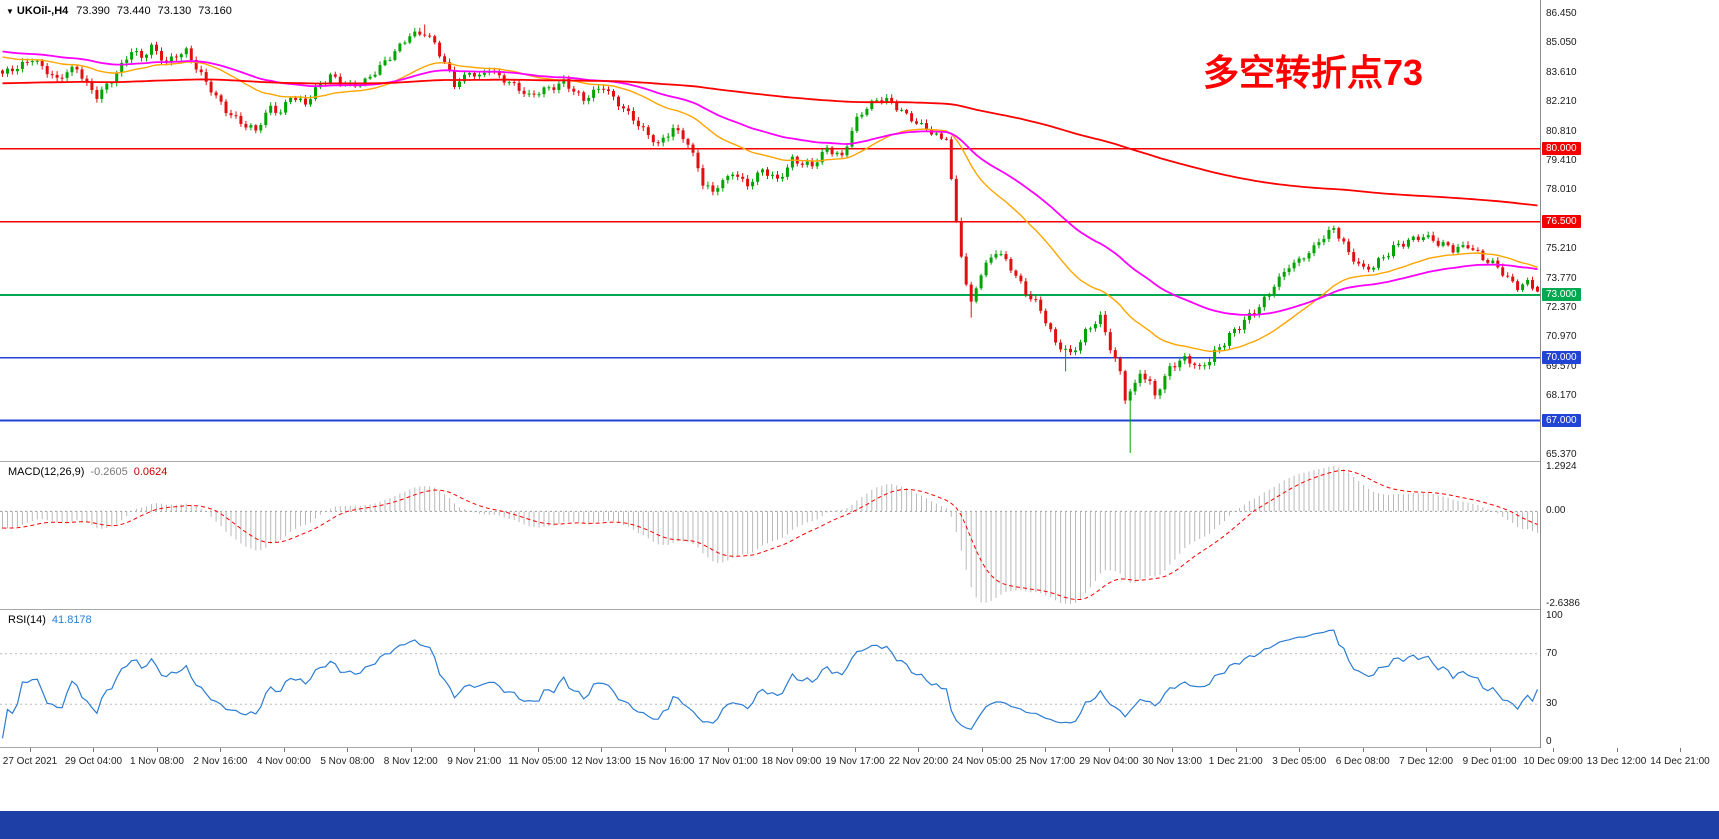  I want to click on time-axis-label: 14 Dec 21:00, so click(1680, 761).